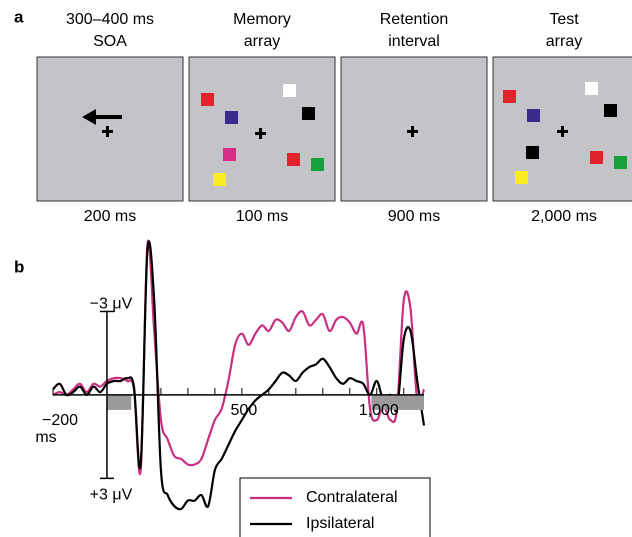 This screenshot has width=632, height=537. Describe the element at coordinates (335, 132) in the screenshot. I see `fixation-crosses` at that location.